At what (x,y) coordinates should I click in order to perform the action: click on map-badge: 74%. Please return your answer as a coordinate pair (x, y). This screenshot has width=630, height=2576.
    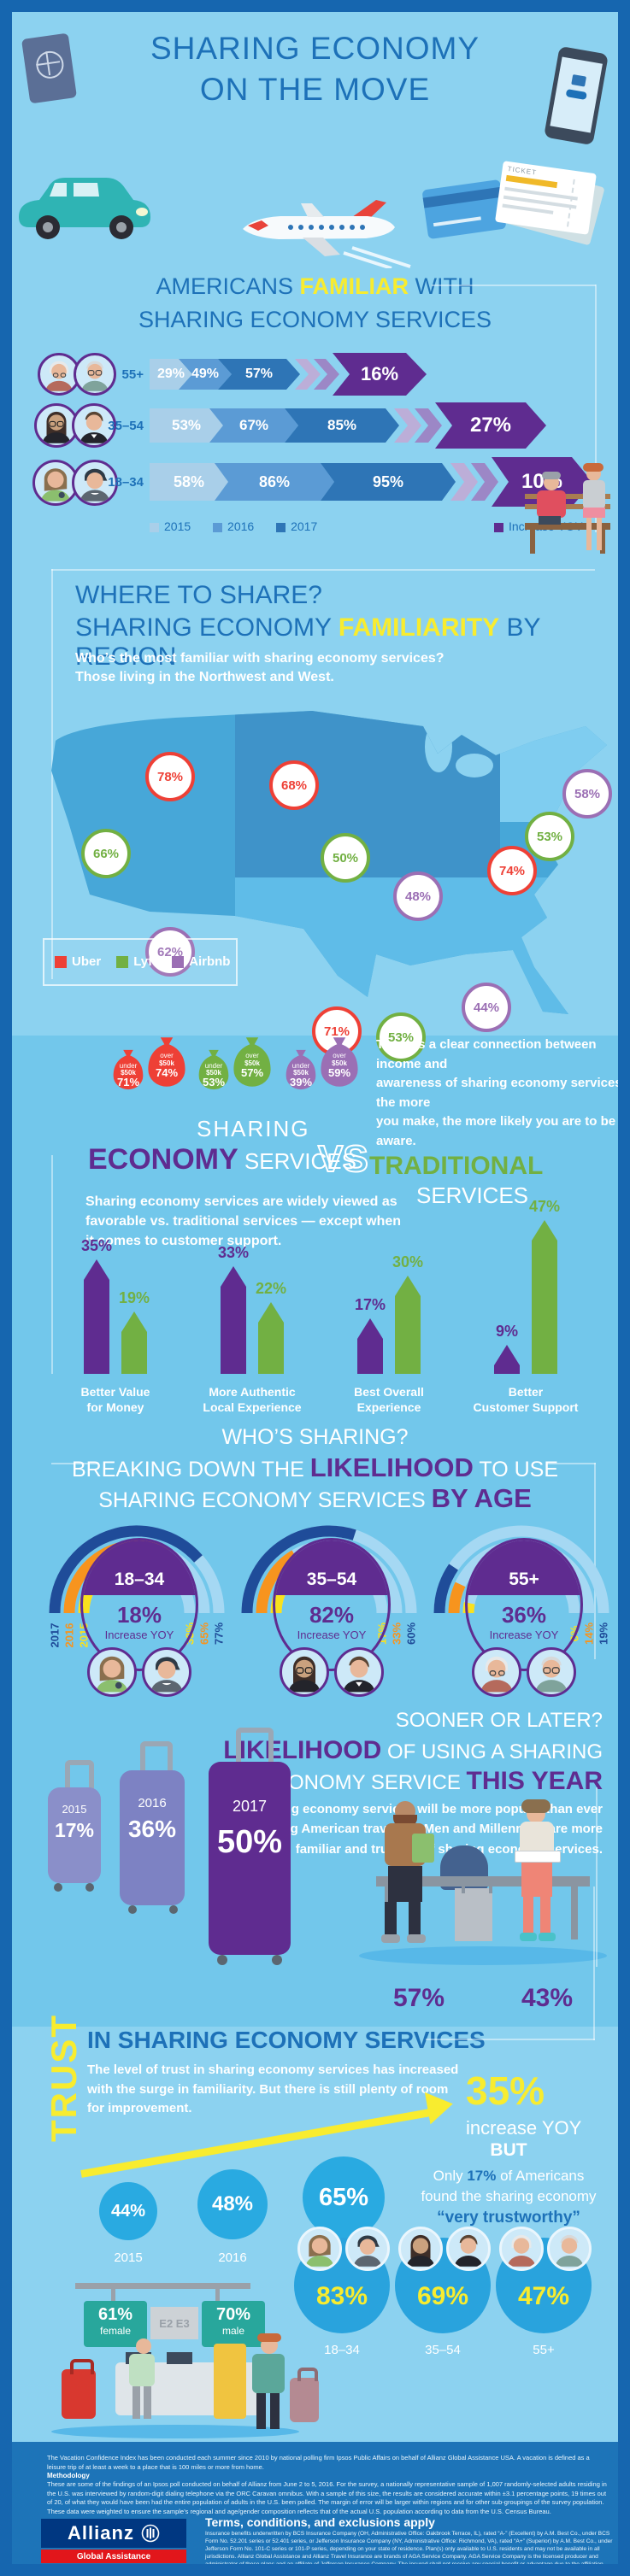
    Looking at the image, I should click on (512, 870).